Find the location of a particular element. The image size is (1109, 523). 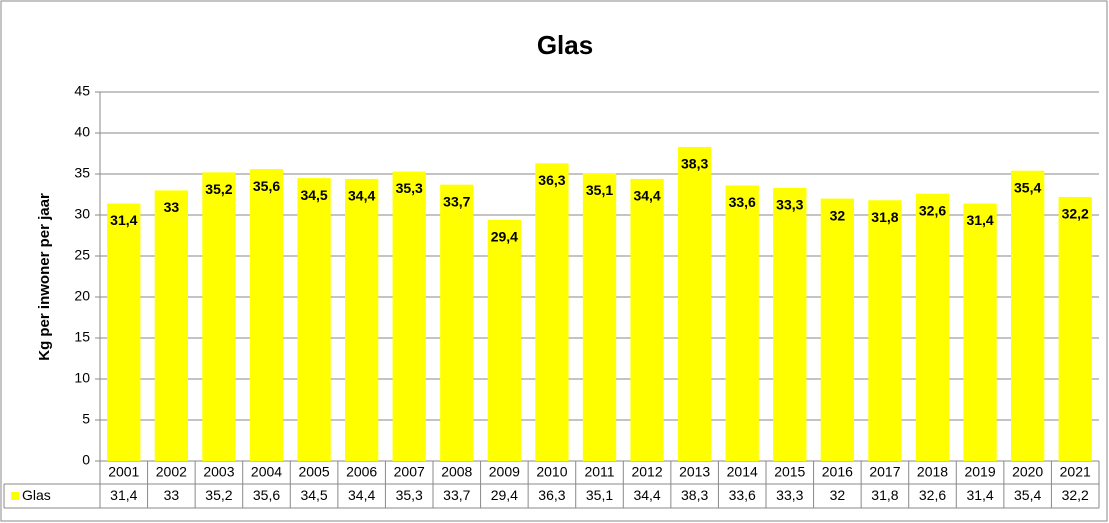

data-label: 32,2 is located at coordinates (1075, 214).